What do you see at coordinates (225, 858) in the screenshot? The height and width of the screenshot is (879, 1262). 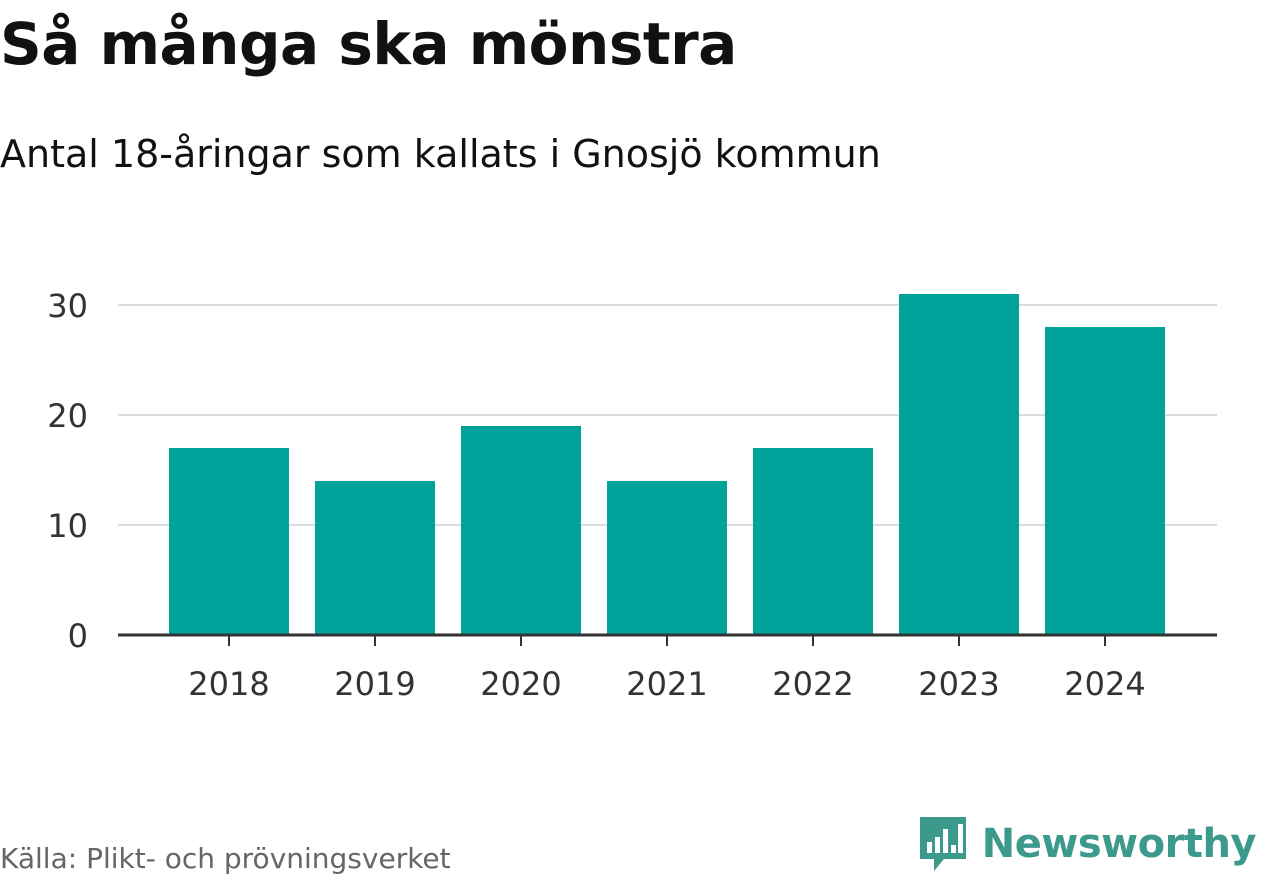 I see `source-note: Källa: Plikt- och prövningsverket` at bounding box center [225, 858].